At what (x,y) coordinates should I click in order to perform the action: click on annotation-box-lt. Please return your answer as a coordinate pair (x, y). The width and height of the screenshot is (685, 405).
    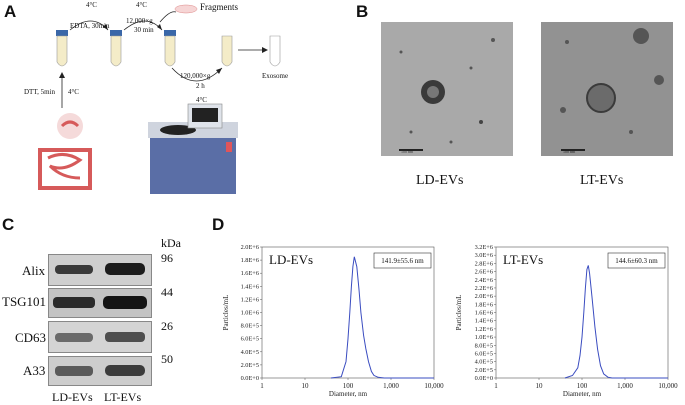
    Looking at the image, I should click on (636, 260).